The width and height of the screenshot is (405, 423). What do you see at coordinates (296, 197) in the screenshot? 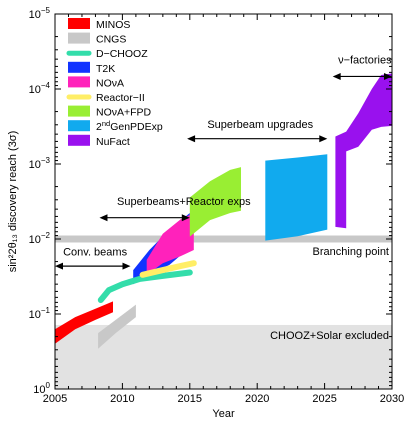
I see `band-2ndgenpdexp` at bounding box center [296, 197].